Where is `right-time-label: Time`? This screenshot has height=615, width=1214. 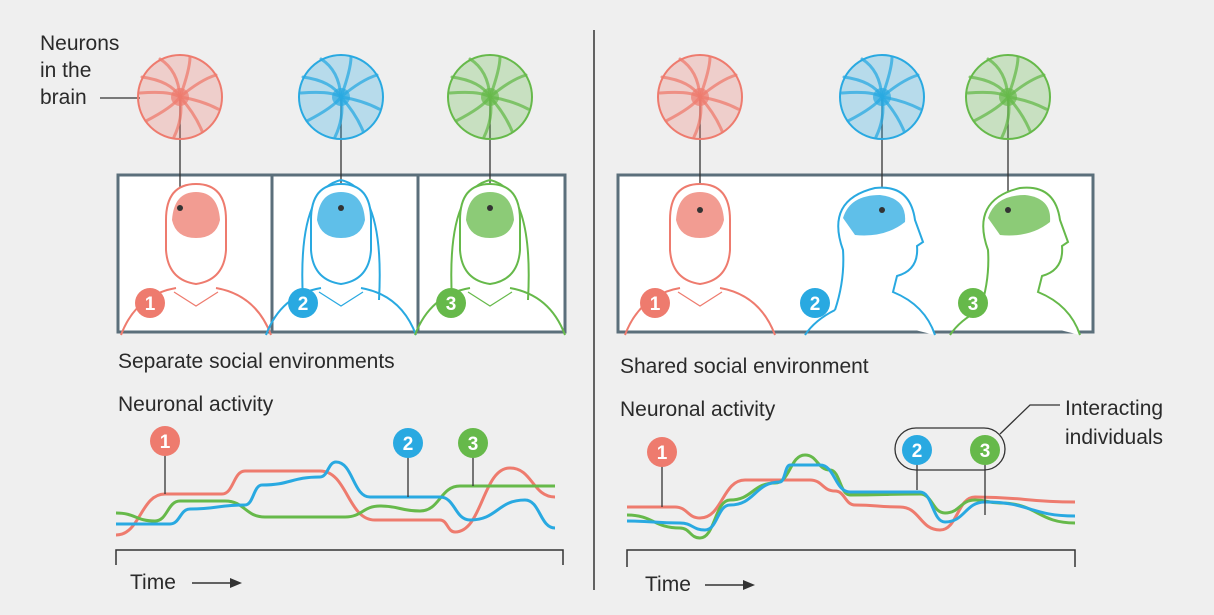 right-time-label: Time is located at coordinates (668, 584).